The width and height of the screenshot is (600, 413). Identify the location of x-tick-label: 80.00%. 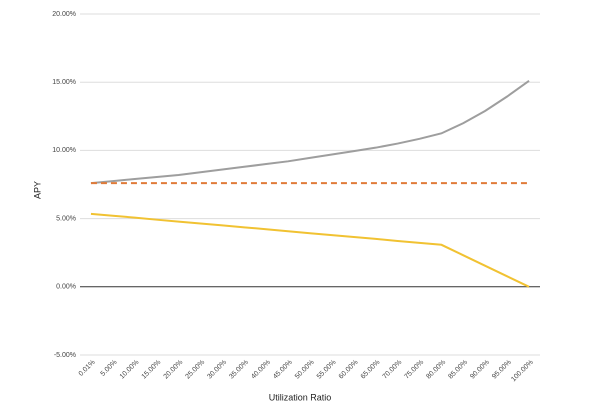
(436, 370).